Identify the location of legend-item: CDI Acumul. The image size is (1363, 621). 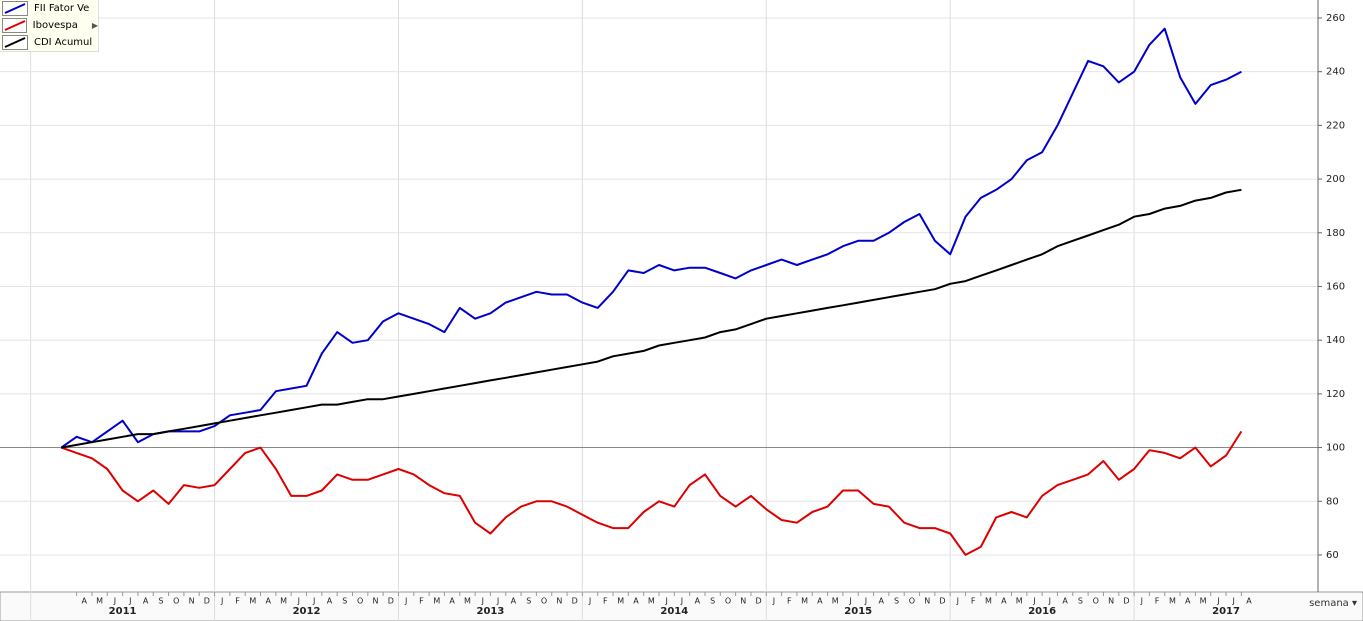
(49, 42).